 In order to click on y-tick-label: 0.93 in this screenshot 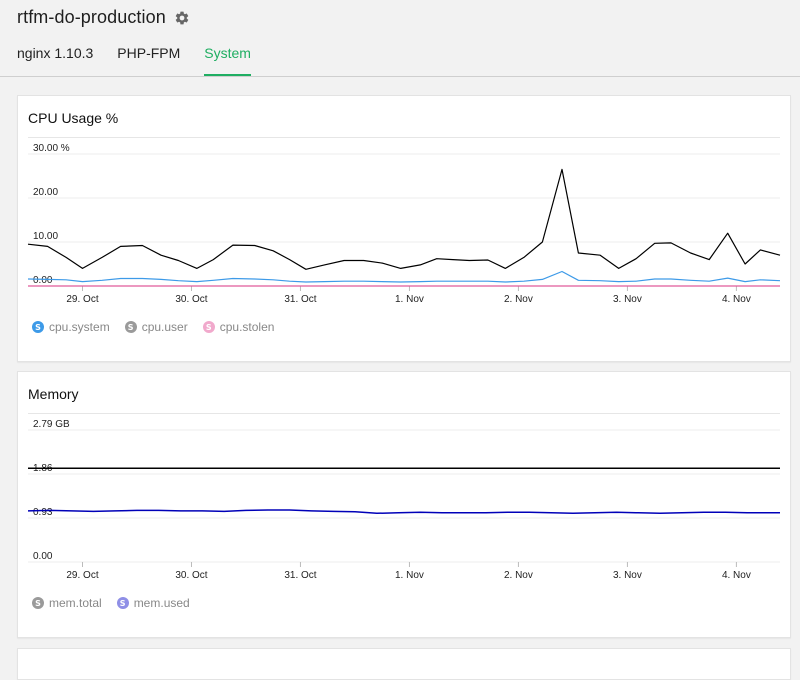, I will do `click(43, 512)`.